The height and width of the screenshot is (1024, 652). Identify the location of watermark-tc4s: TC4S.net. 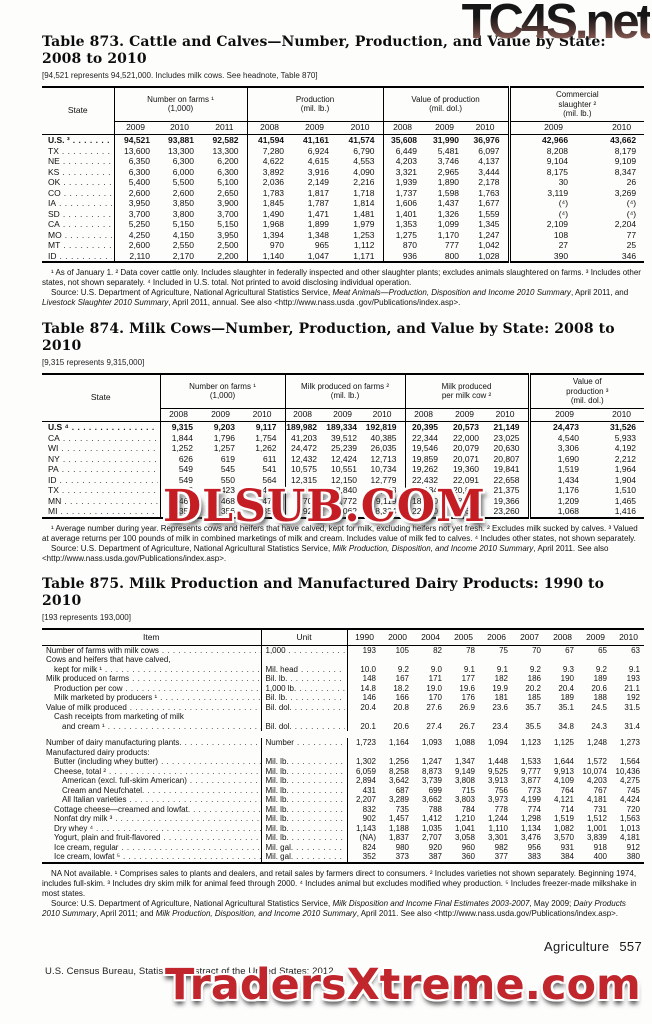
(556, 24).